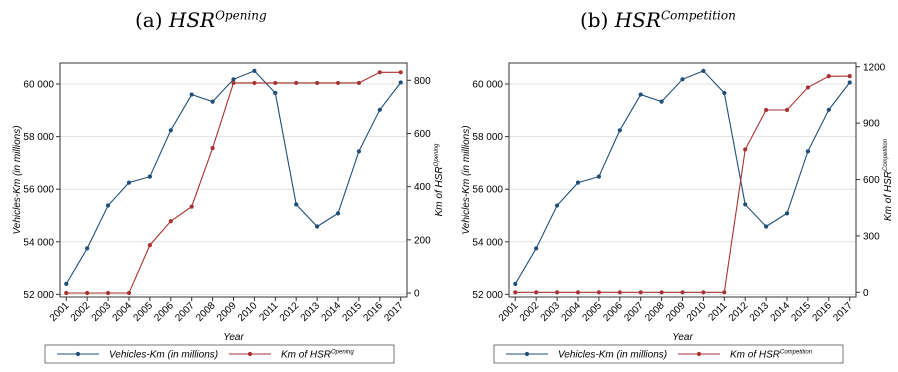 The image size is (898, 372). I want to click on caption-b-sup: Competition, so click(698, 15).